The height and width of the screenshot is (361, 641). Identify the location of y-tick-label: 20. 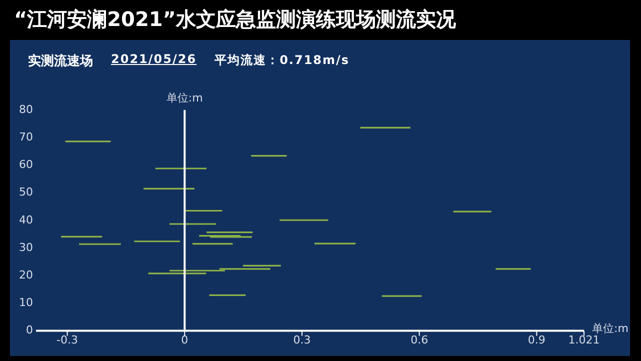
(25, 275).